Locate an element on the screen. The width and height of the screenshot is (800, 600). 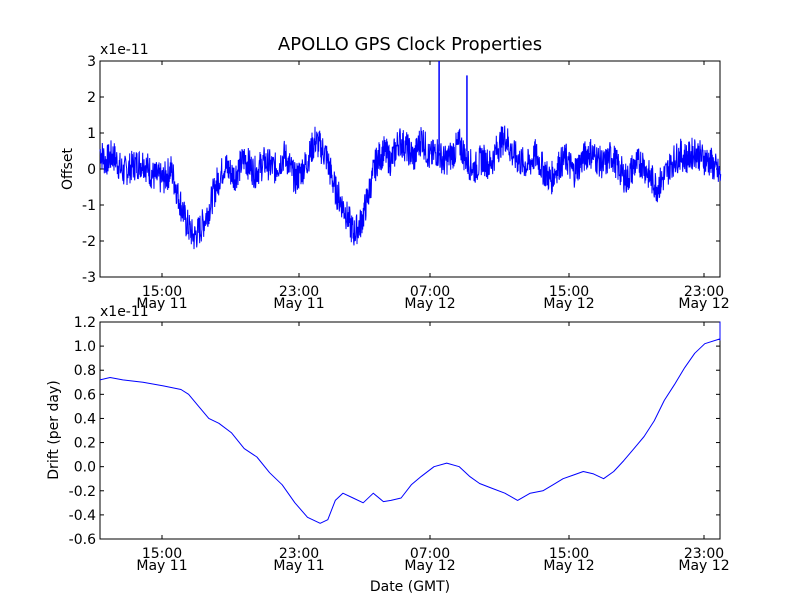
y-tick-label: 3 is located at coordinates (91, 62).